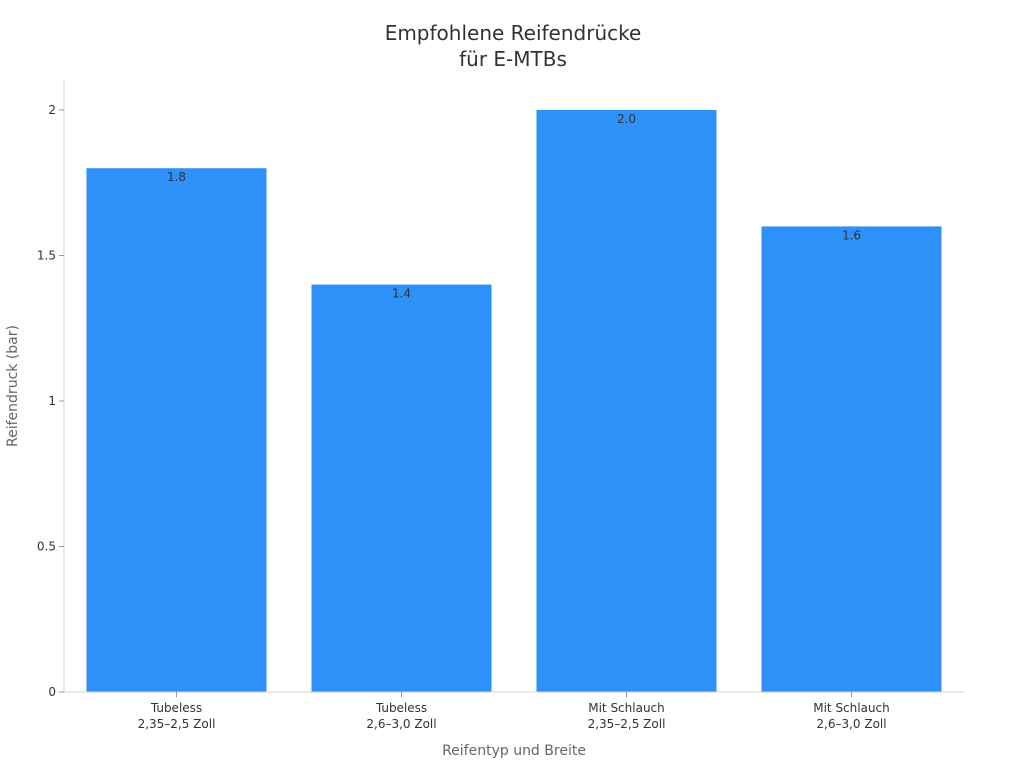 This screenshot has height=768, width=1024. I want to click on y-tick-label-2: 0.5, so click(46, 547).